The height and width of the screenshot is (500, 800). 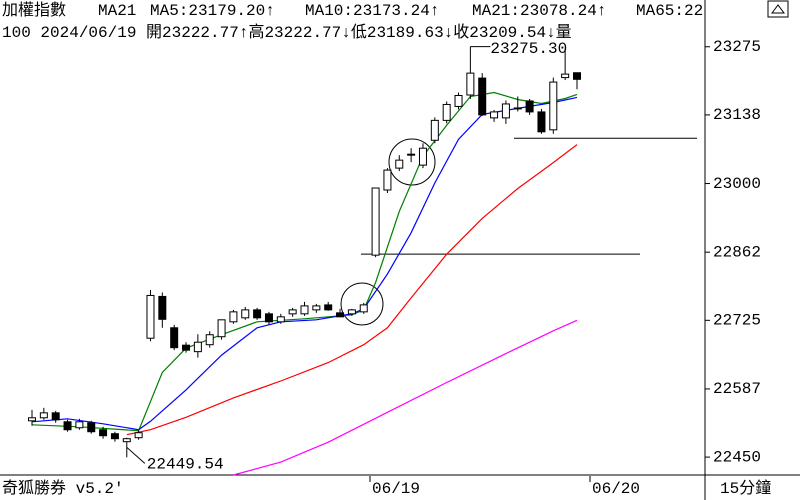 I want to click on legend-entry: MA10:23173.24↑, so click(x=372, y=11).